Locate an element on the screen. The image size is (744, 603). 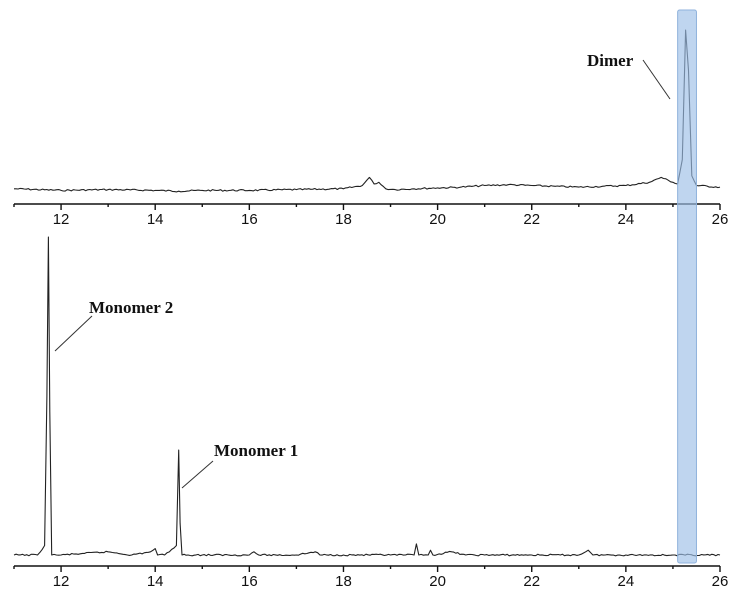
dimer-label: Dimer is located at coordinates (610, 60).